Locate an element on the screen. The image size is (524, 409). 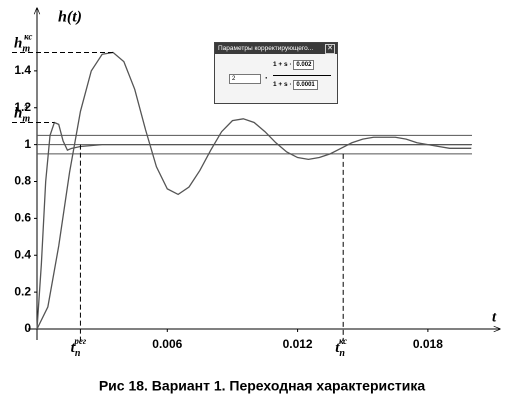
dialog-body: 2 · 1 + s · 0.002 1 + s · 0.0001 is located at coordinates (276, 78).